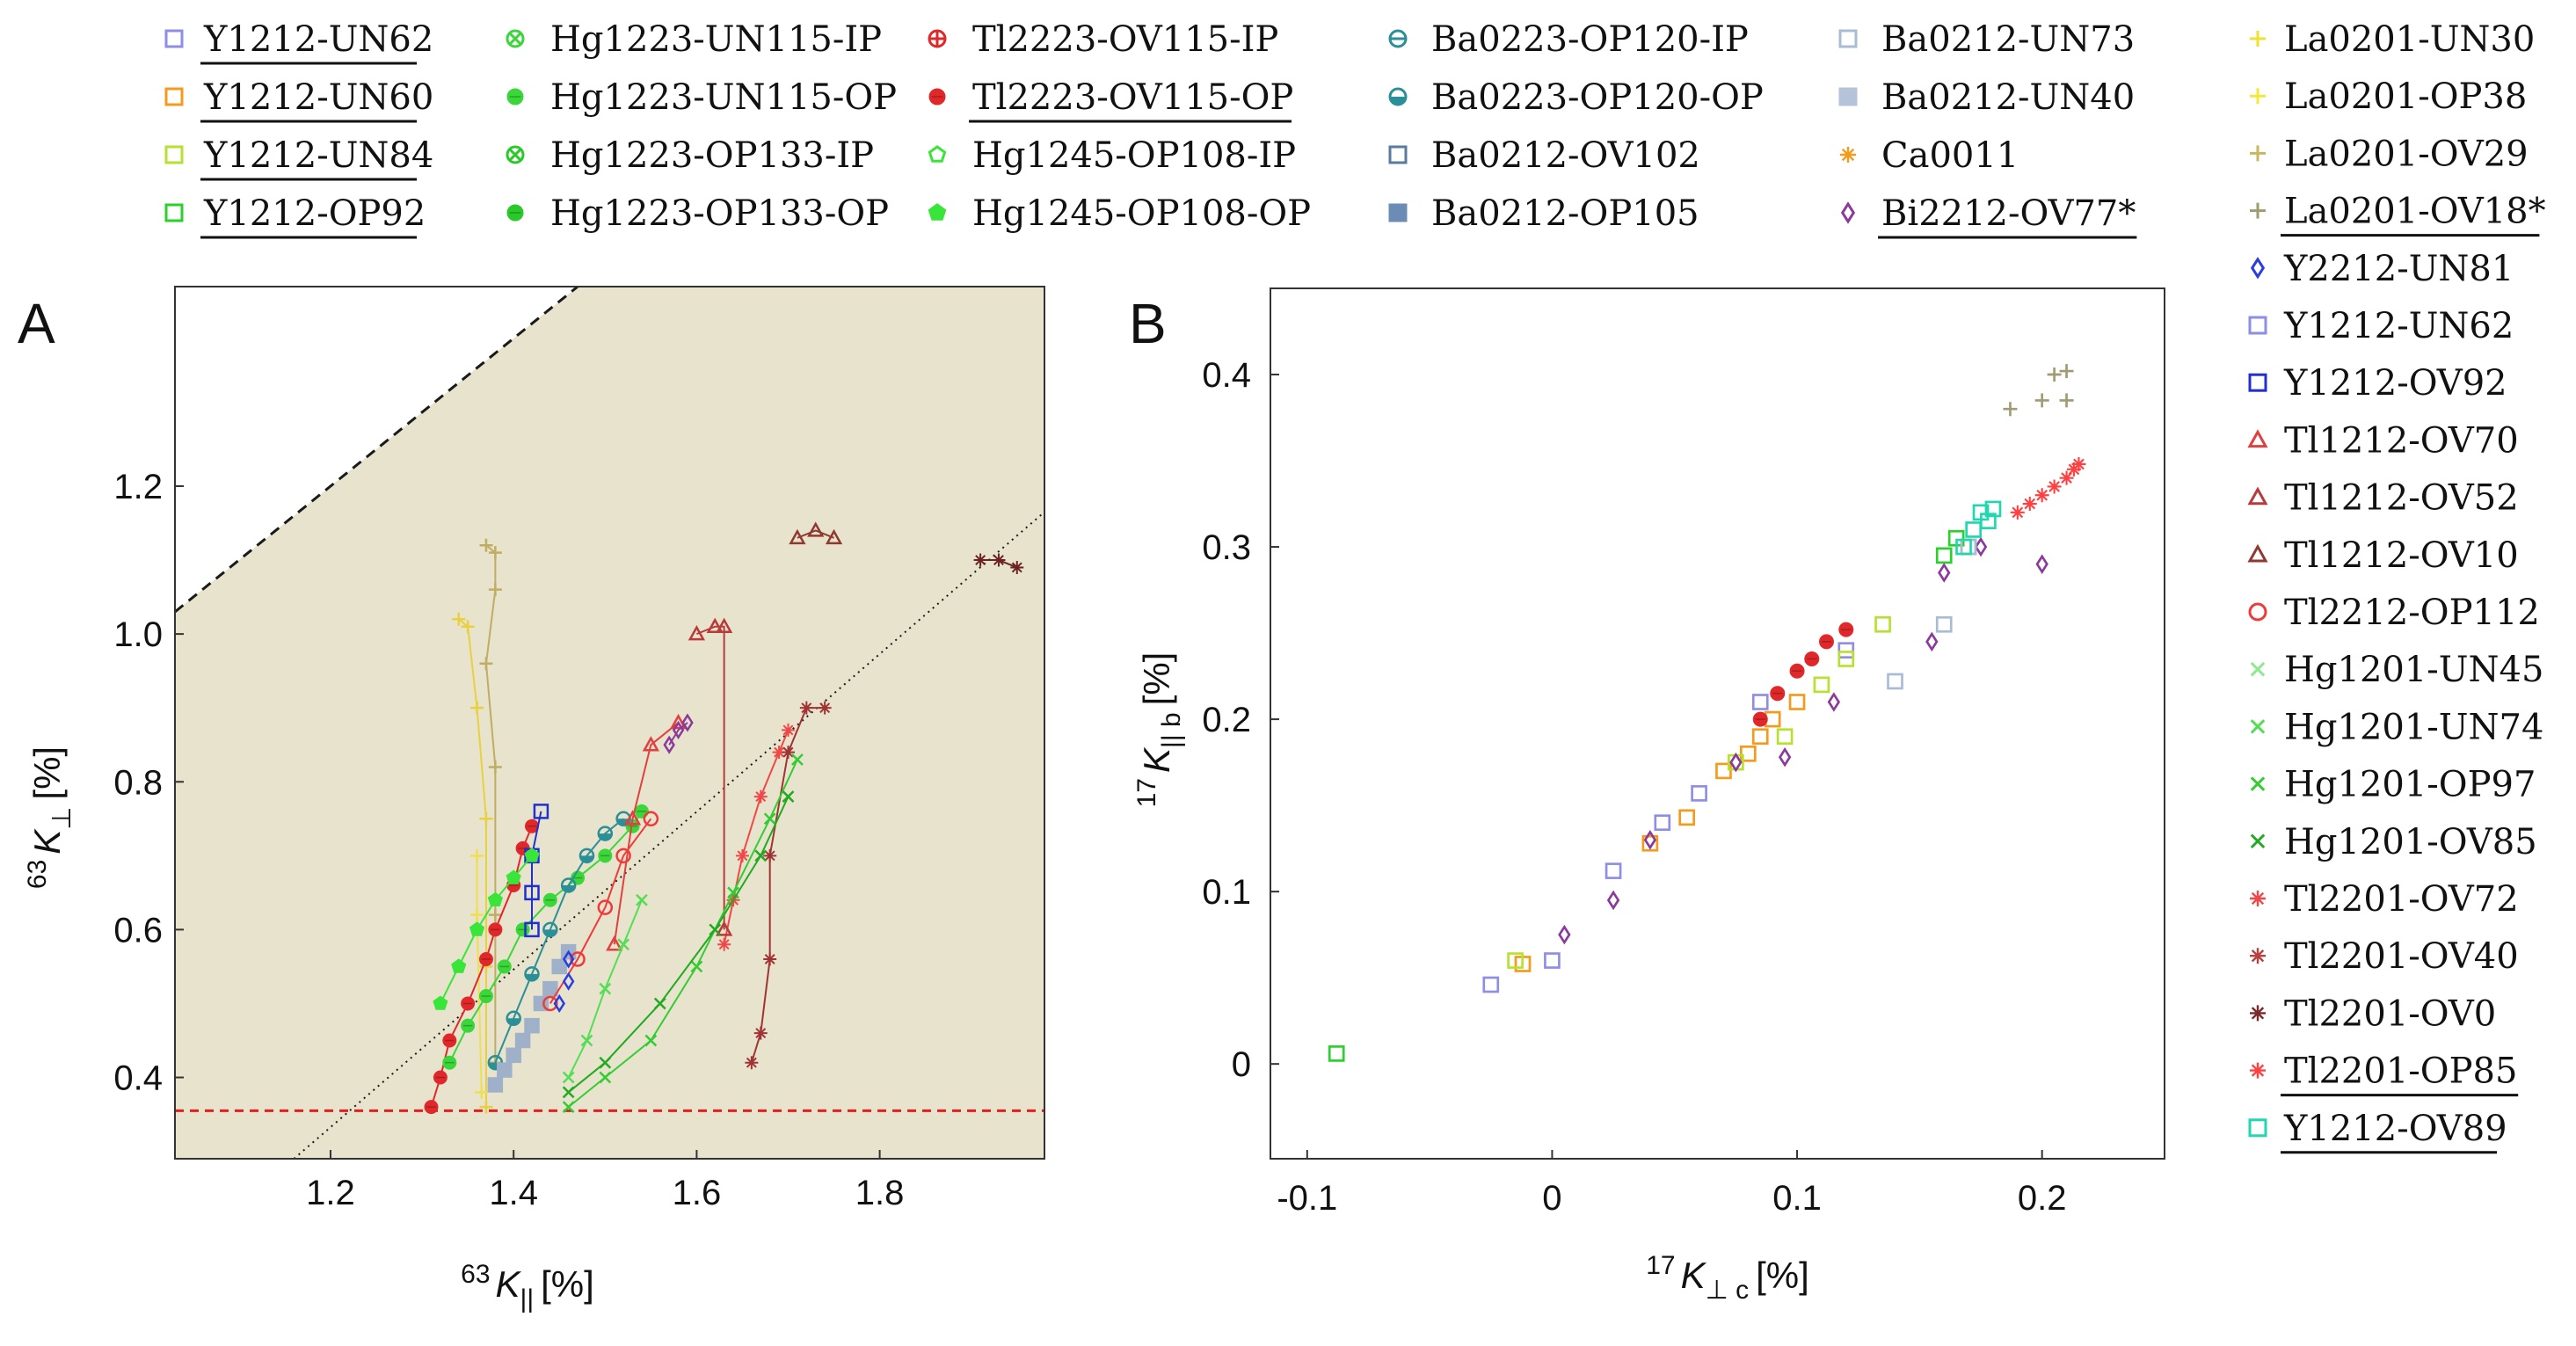  I want to click on panel-a-series-Tl1212-OV52, so click(710, 776).